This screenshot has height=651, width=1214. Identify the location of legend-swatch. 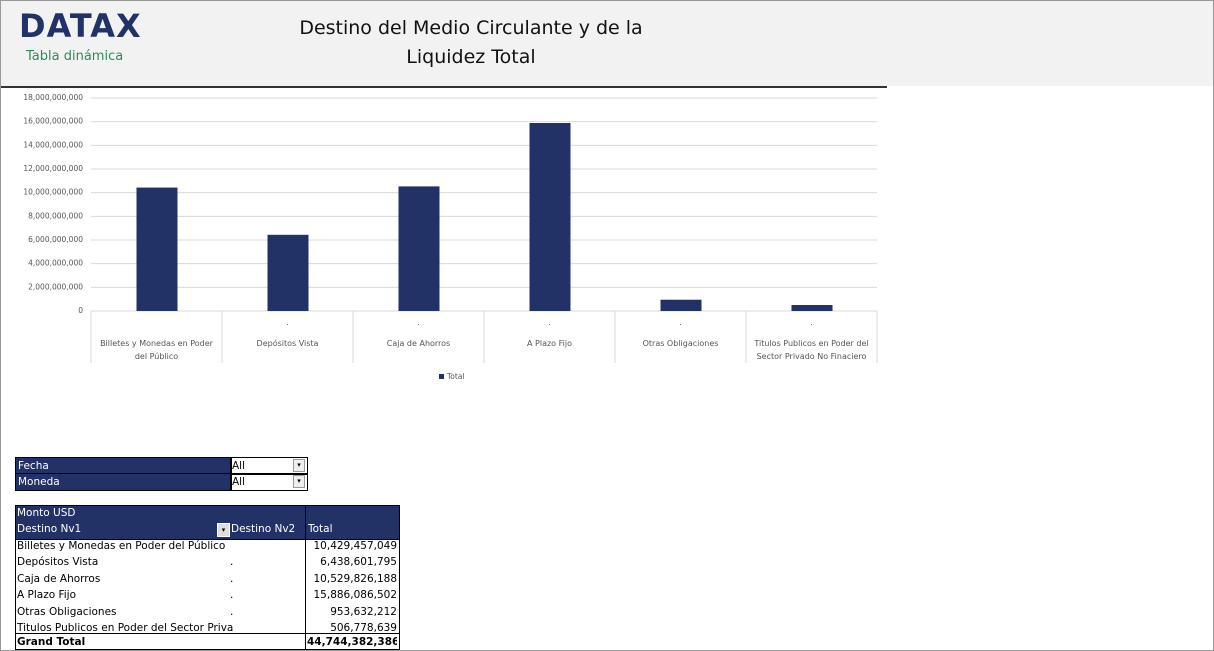
(441, 376).